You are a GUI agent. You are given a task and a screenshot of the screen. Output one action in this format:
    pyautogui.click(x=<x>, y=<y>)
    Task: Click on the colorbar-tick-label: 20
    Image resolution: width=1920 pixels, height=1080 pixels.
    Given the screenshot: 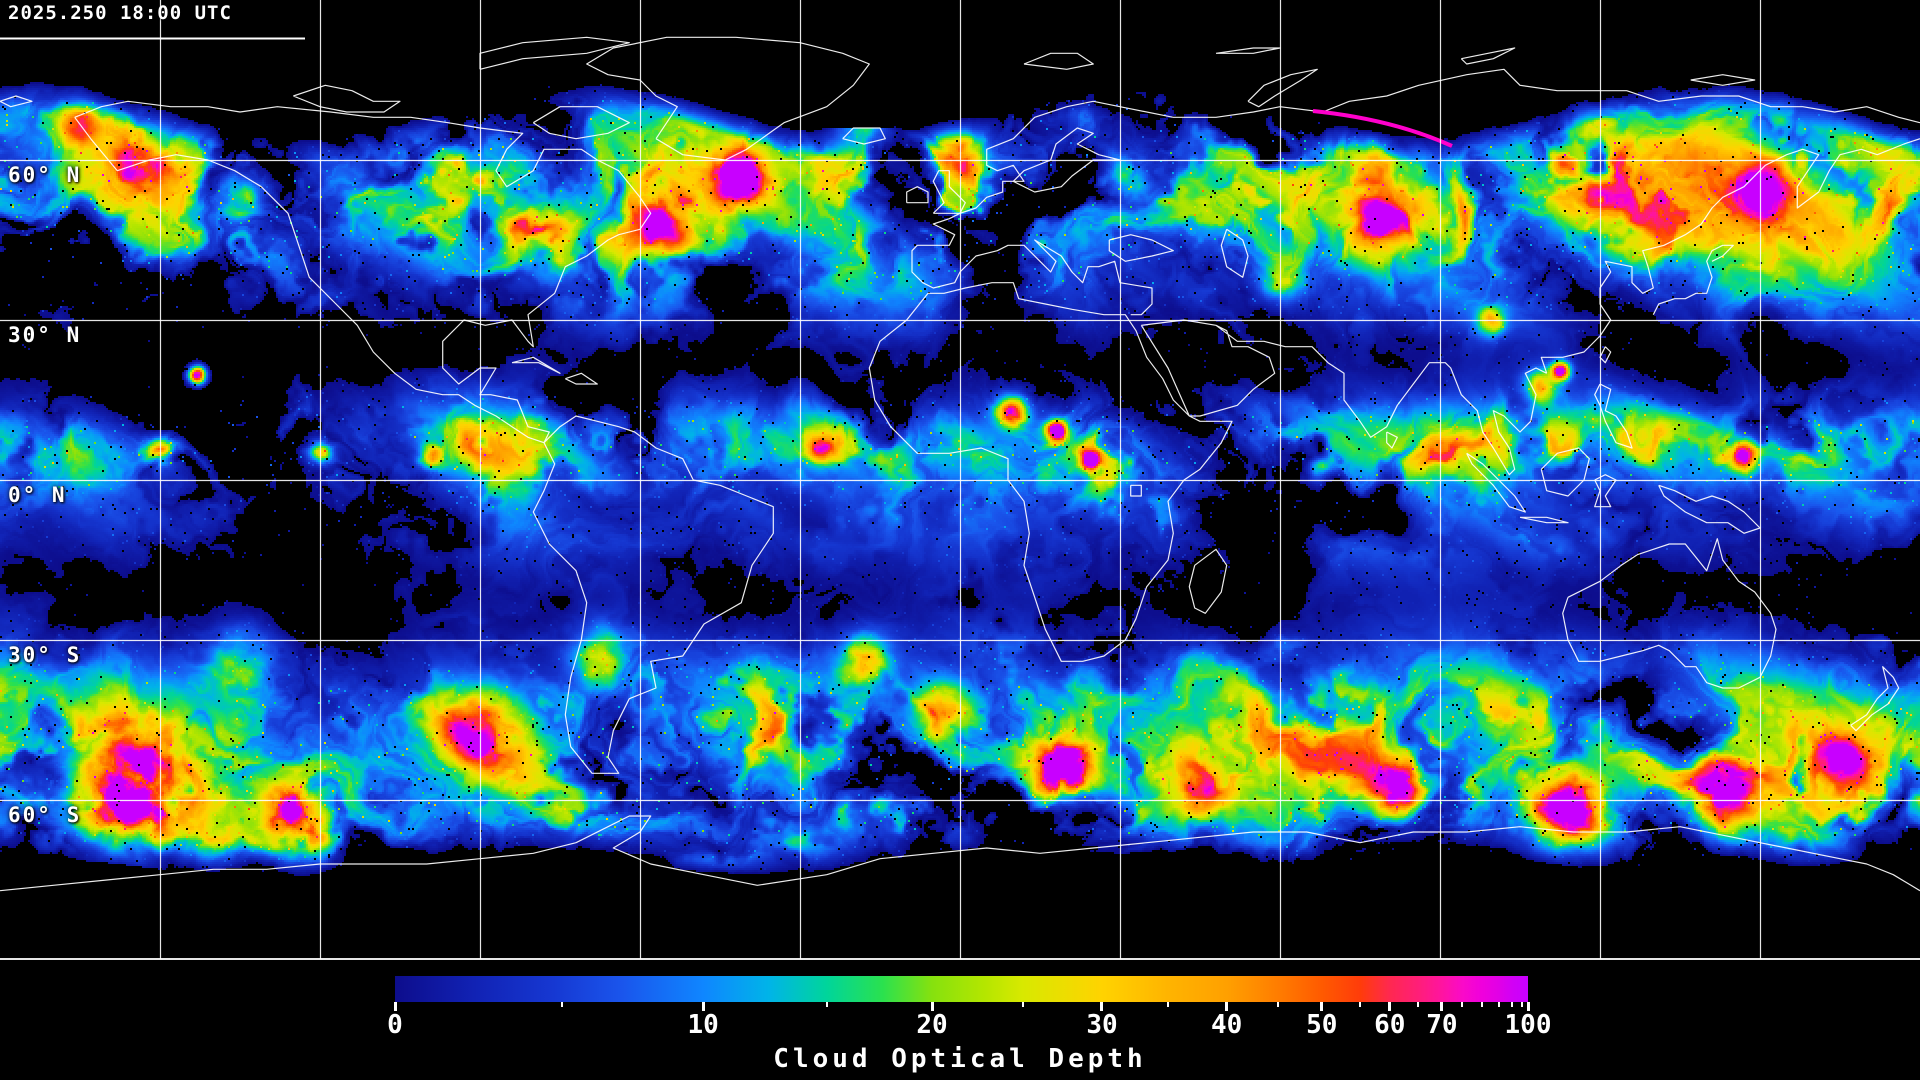 What is the action you would take?
    pyautogui.click(x=932, y=1025)
    